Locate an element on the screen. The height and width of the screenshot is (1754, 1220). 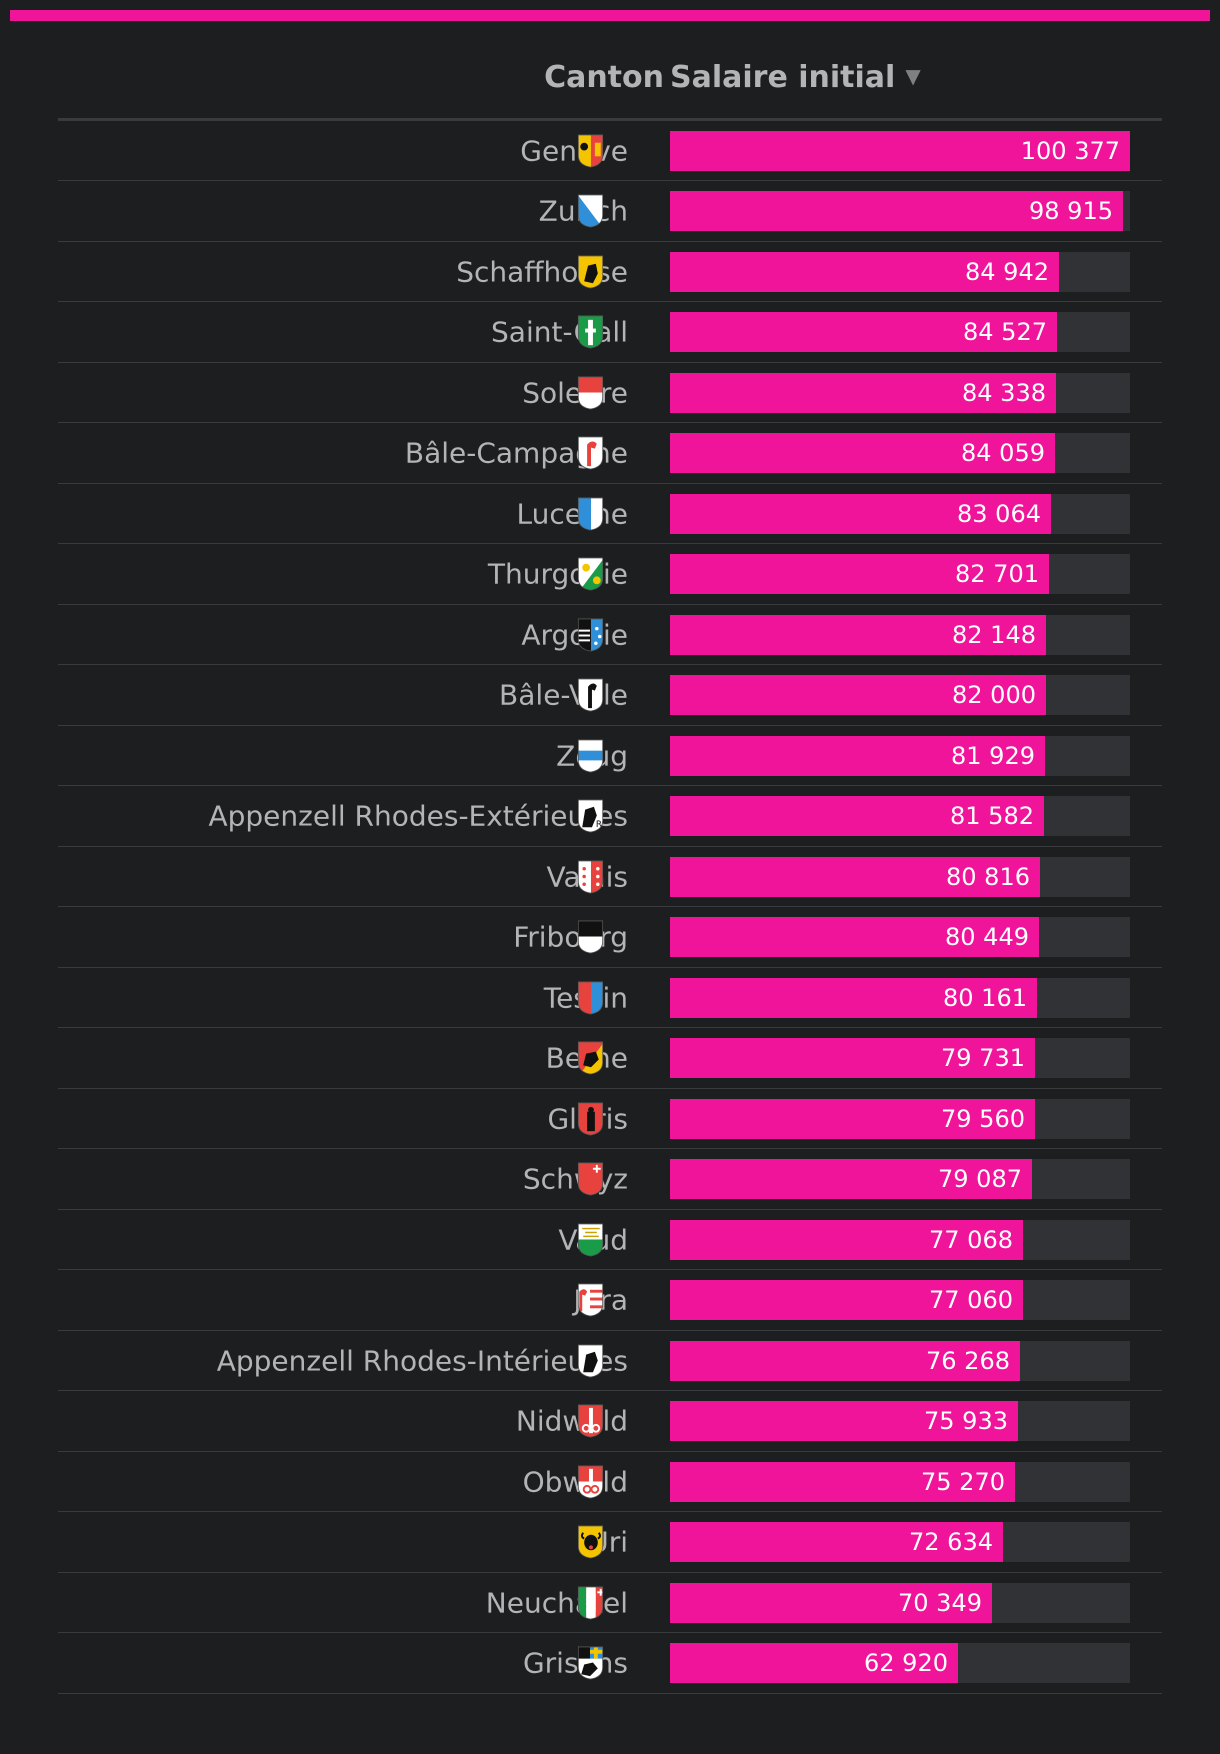
canton-name: Thurgovie is located at coordinates (557, 574).